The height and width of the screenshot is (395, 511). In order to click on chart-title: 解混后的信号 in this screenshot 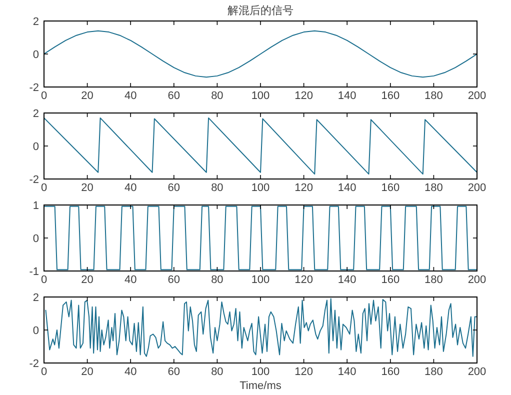, I will do `click(261, 10)`.